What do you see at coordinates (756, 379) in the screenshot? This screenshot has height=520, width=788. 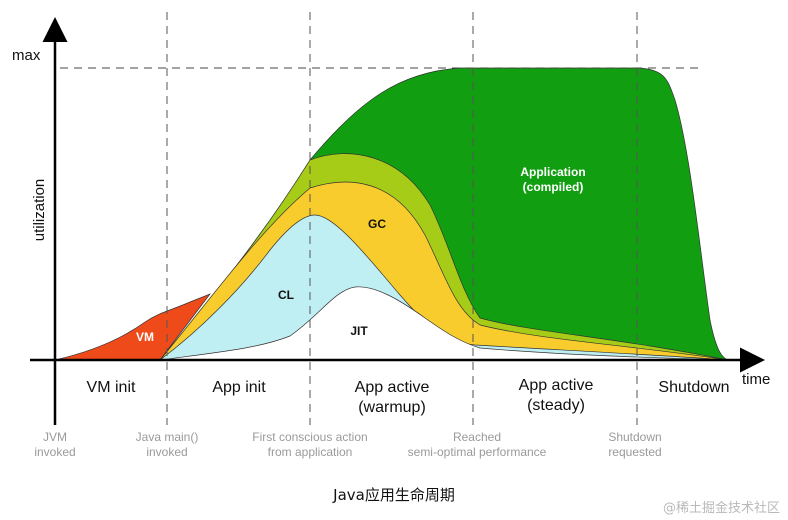 I see `x-axis-label: time` at bounding box center [756, 379].